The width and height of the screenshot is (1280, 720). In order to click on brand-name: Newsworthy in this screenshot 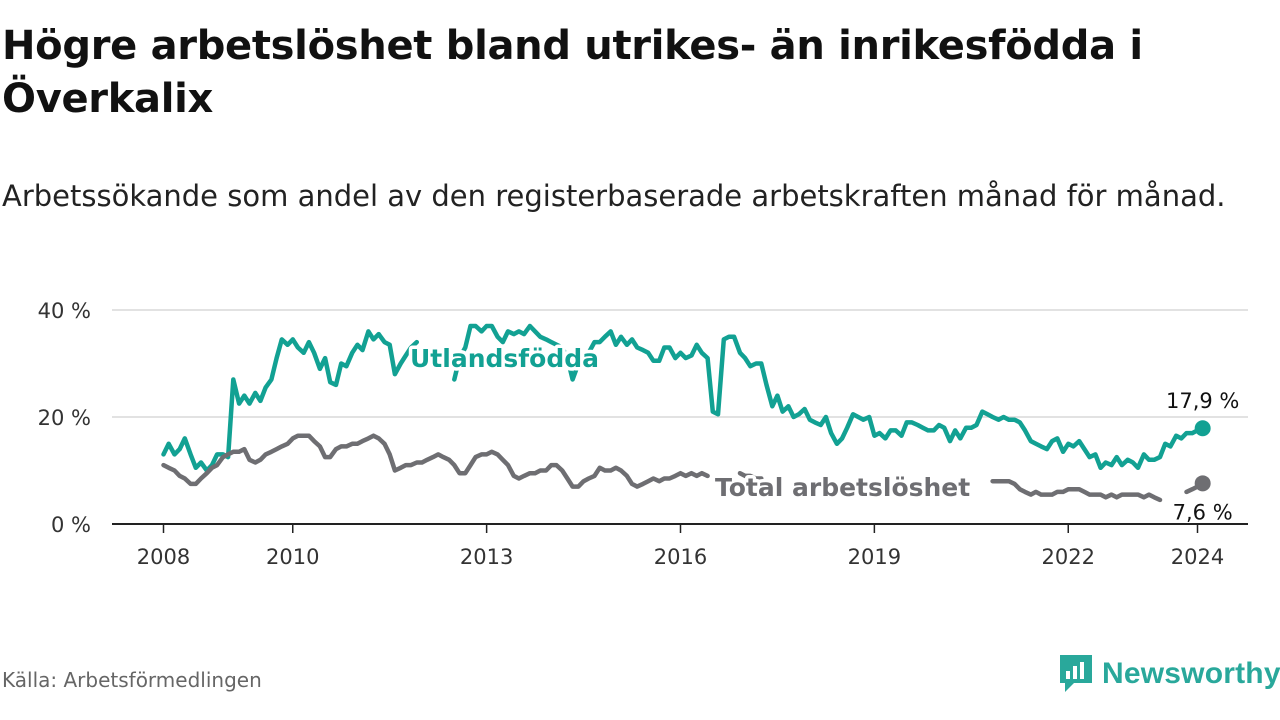, I will do `click(1191, 673)`.